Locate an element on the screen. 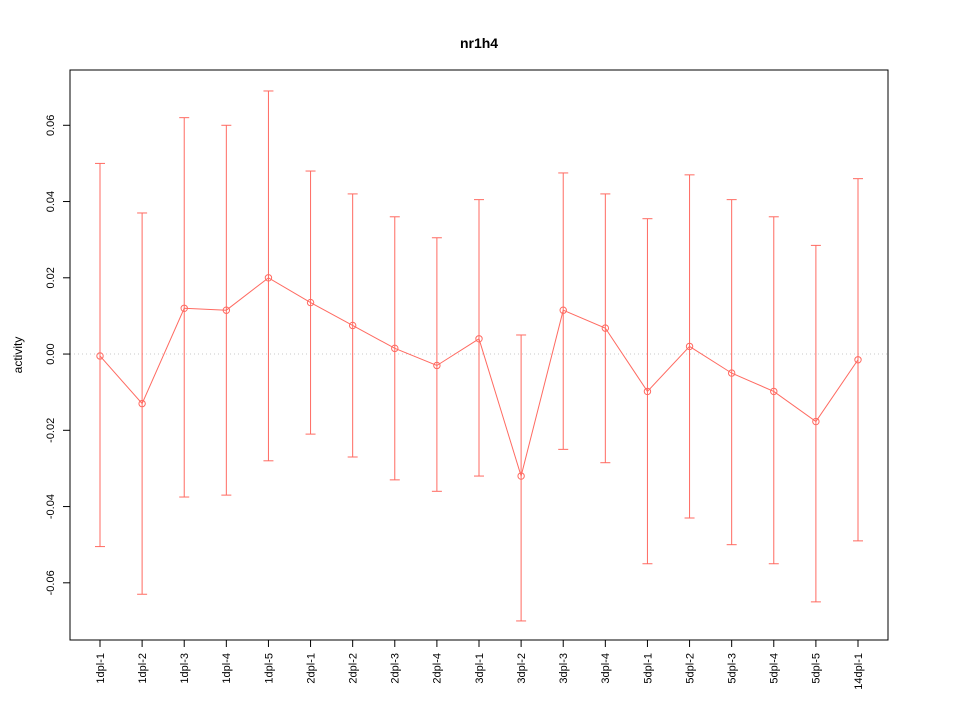 The height and width of the screenshot is (725, 960). x-tick-label: 5dpl-4 is located at coordinates (775, 668).